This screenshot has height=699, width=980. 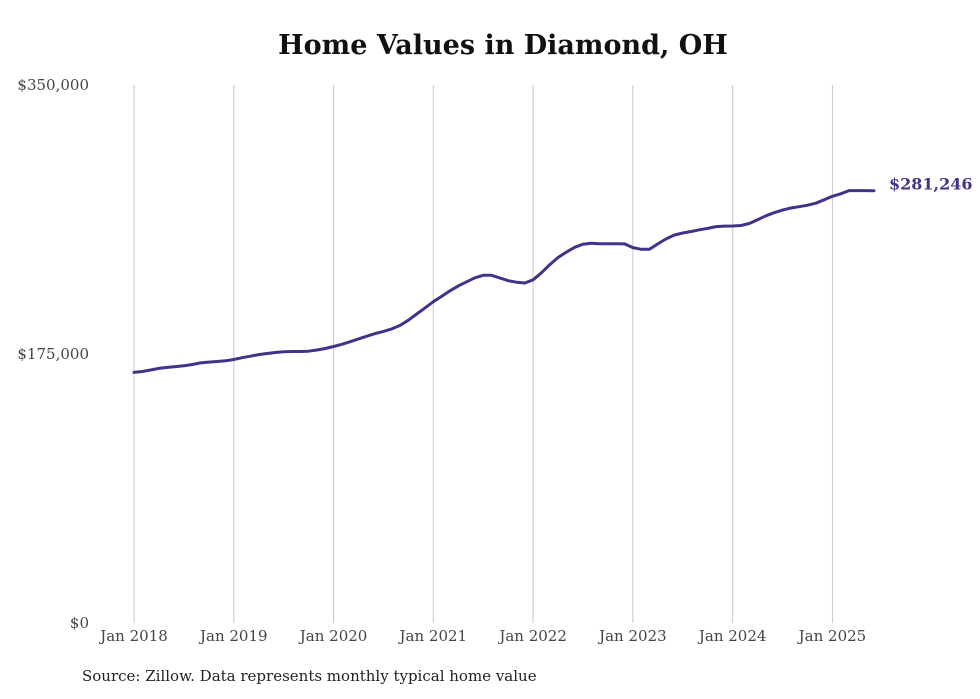 What do you see at coordinates (53, 85) in the screenshot?
I see `y-tick-label: $350,000` at bounding box center [53, 85].